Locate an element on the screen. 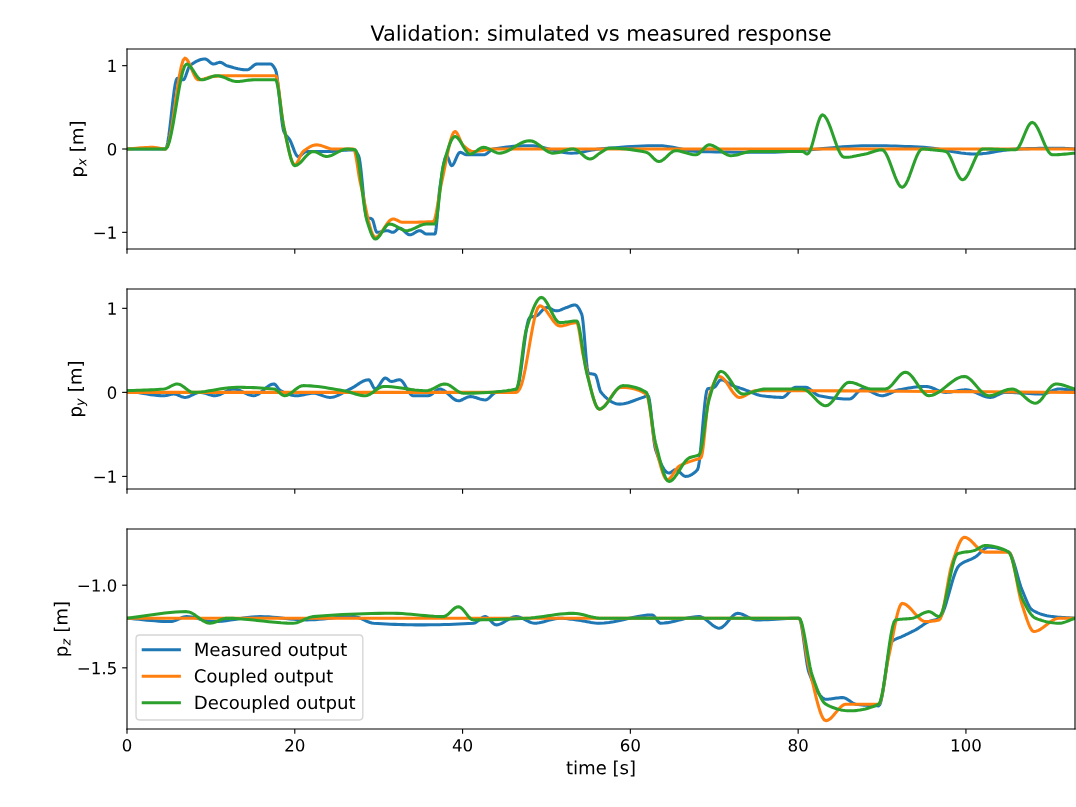 Image resolution: width=1076 pixels, height=807 pixels. chart-title: Validation: simulated vs measured response is located at coordinates (600, 34).